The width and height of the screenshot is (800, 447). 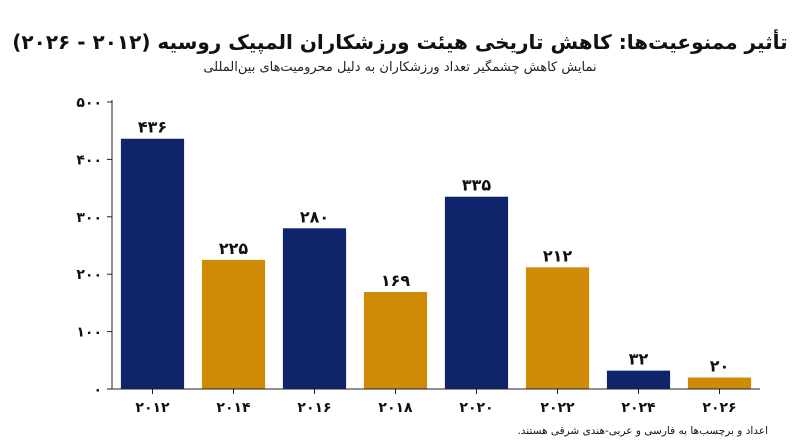 What do you see at coordinates (557, 408) in the screenshot?
I see `x-tick-label: ۲۰۲۲` at bounding box center [557, 408].